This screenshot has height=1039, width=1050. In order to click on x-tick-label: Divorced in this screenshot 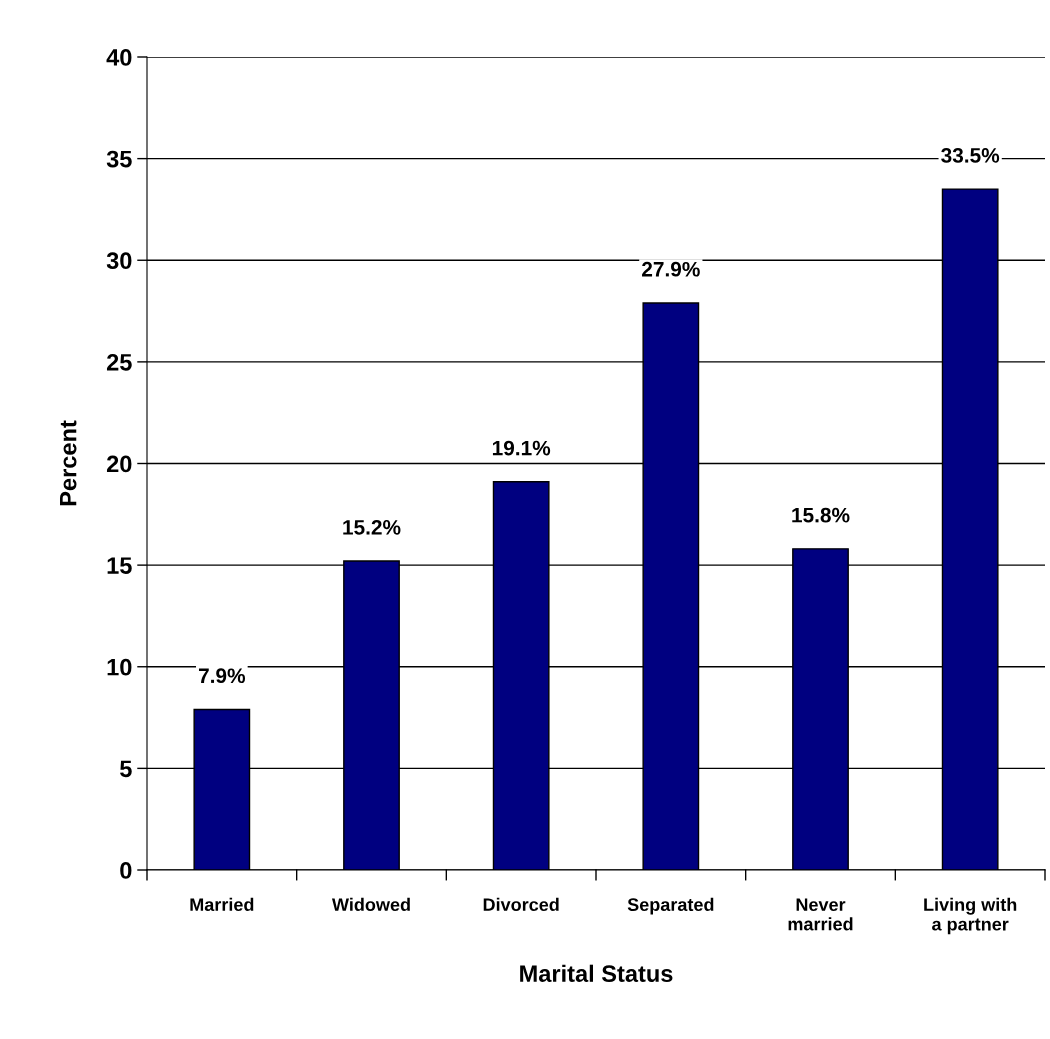, I will do `click(521, 904)`.